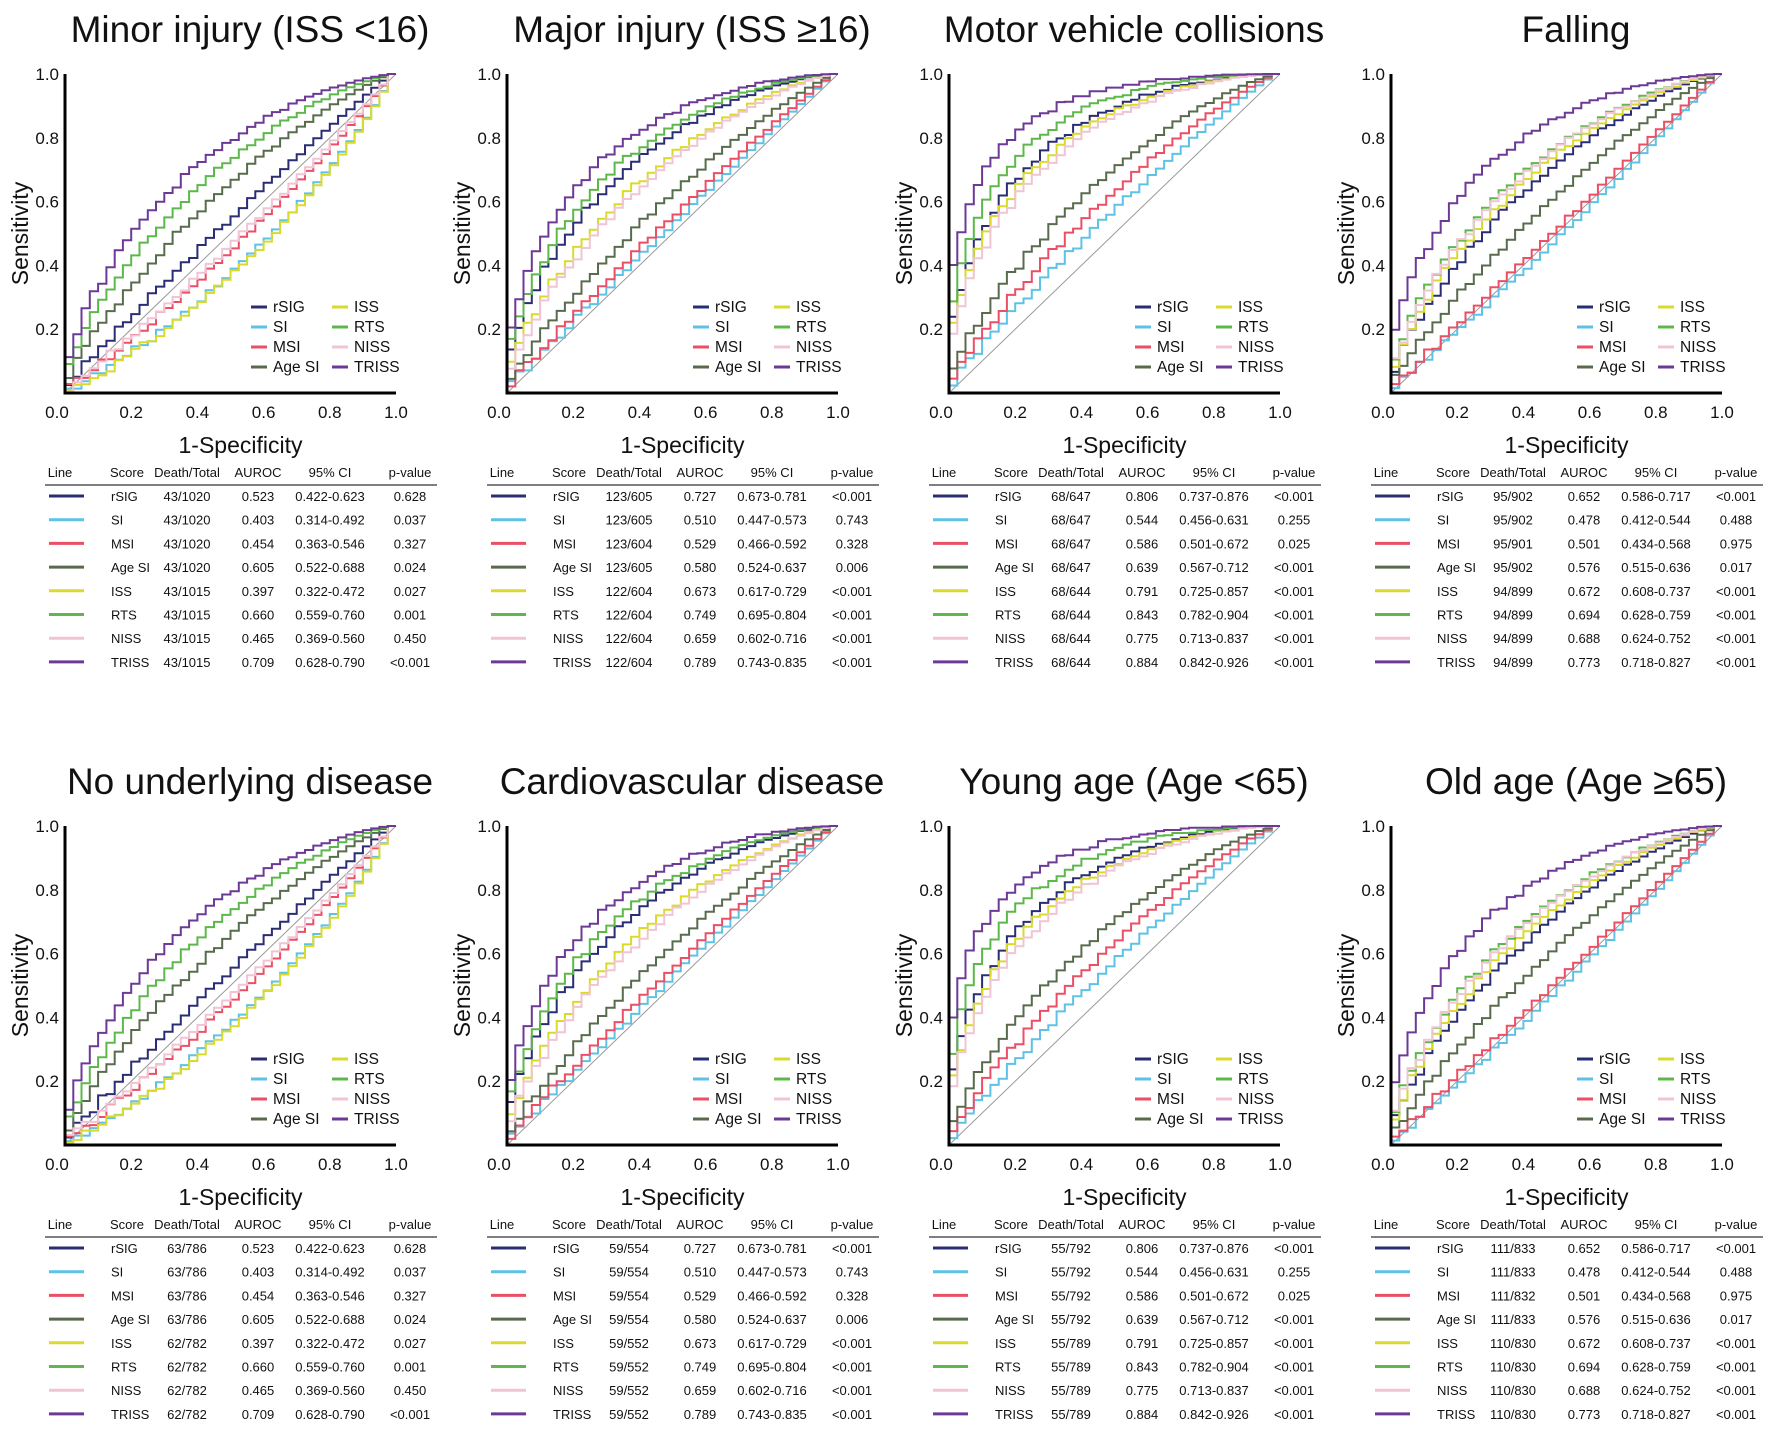 The width and height of the screenshot is (1772, 1429). I want to click on table-header: Line, so click(944, 1224).